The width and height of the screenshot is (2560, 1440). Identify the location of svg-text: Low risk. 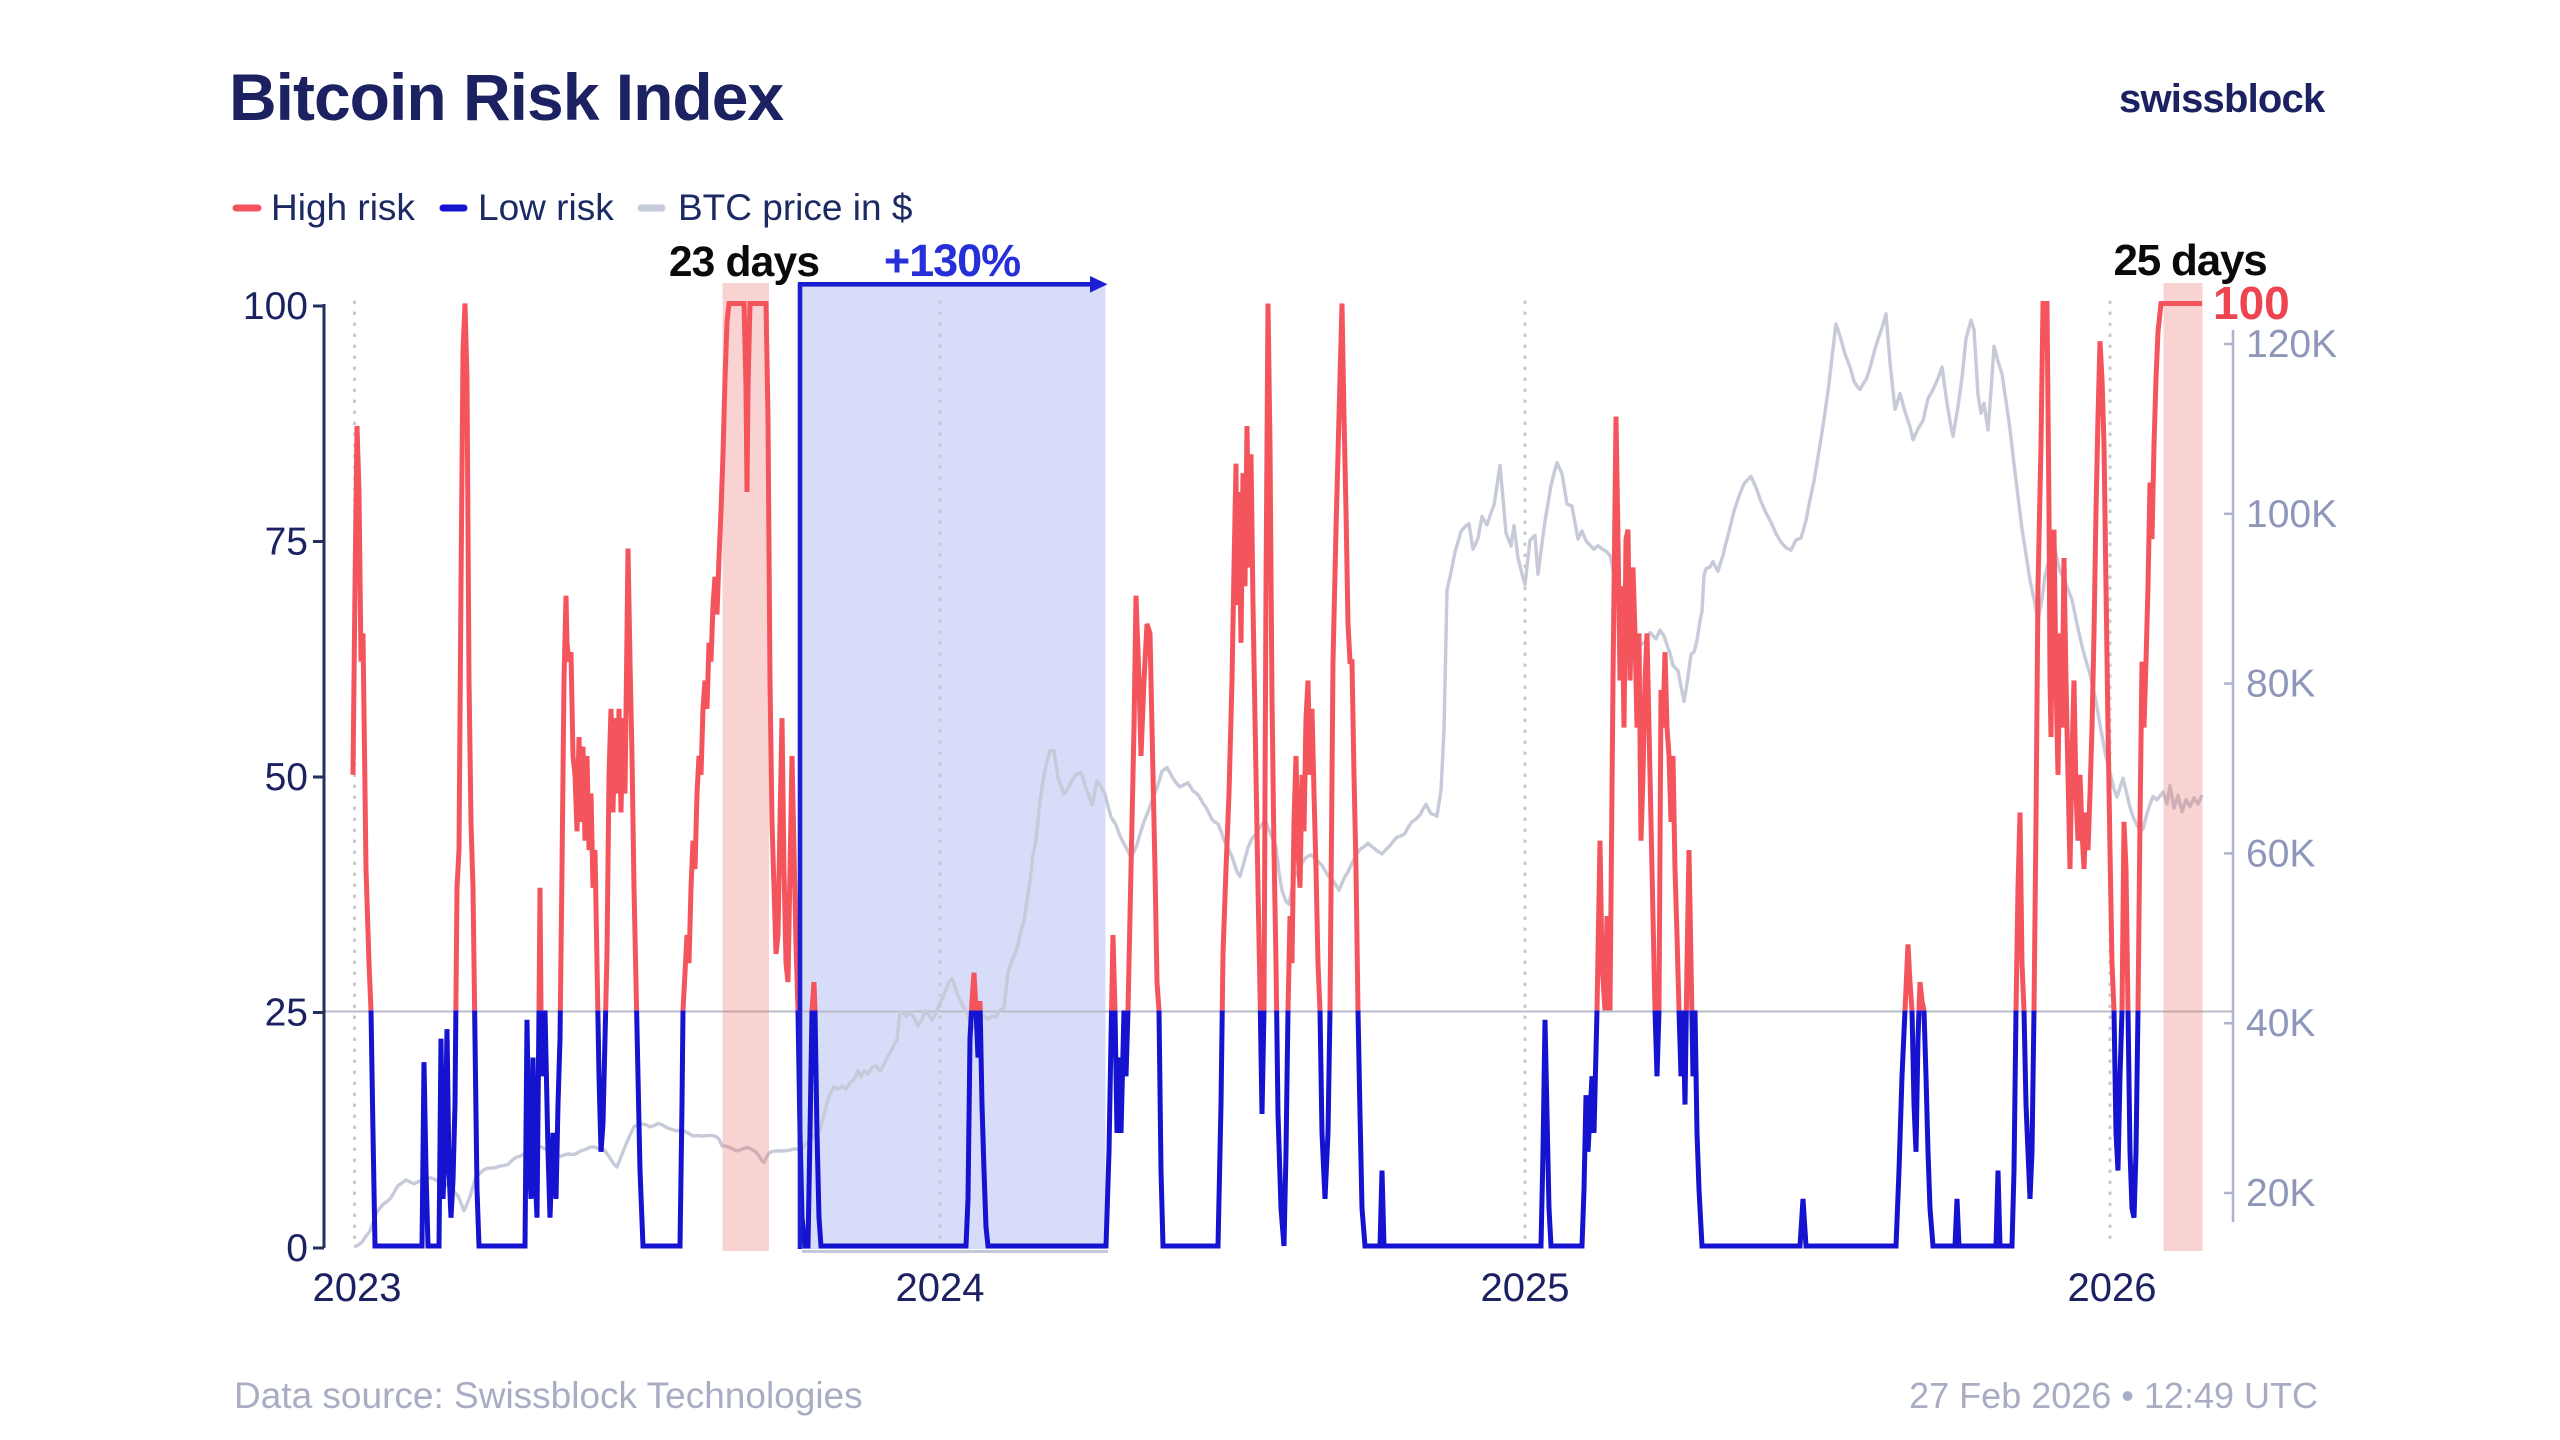
(546, 207).